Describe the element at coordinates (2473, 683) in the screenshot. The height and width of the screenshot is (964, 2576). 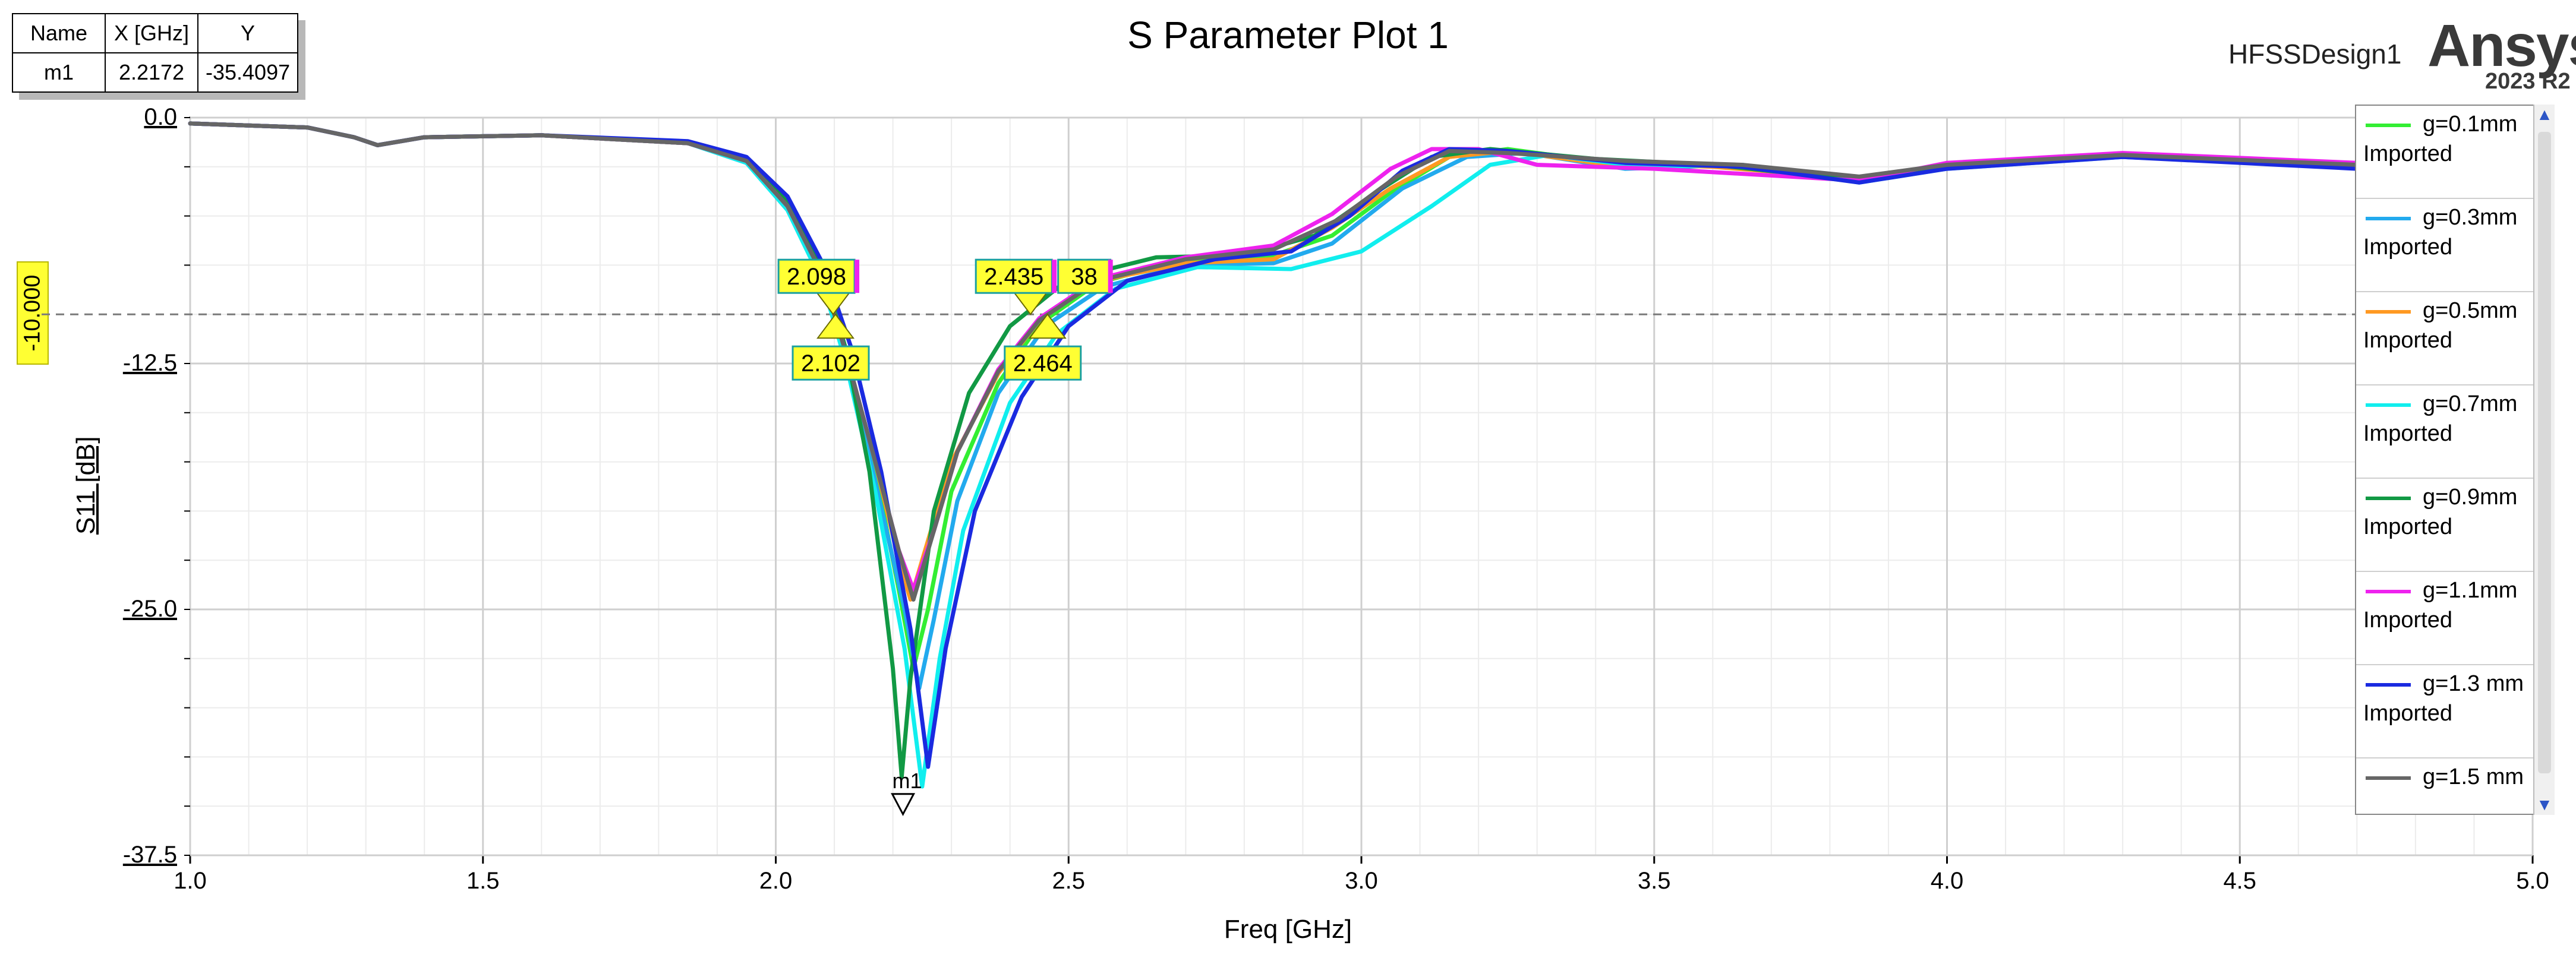
I see `legend-label: g=1.3 mm` at that location.